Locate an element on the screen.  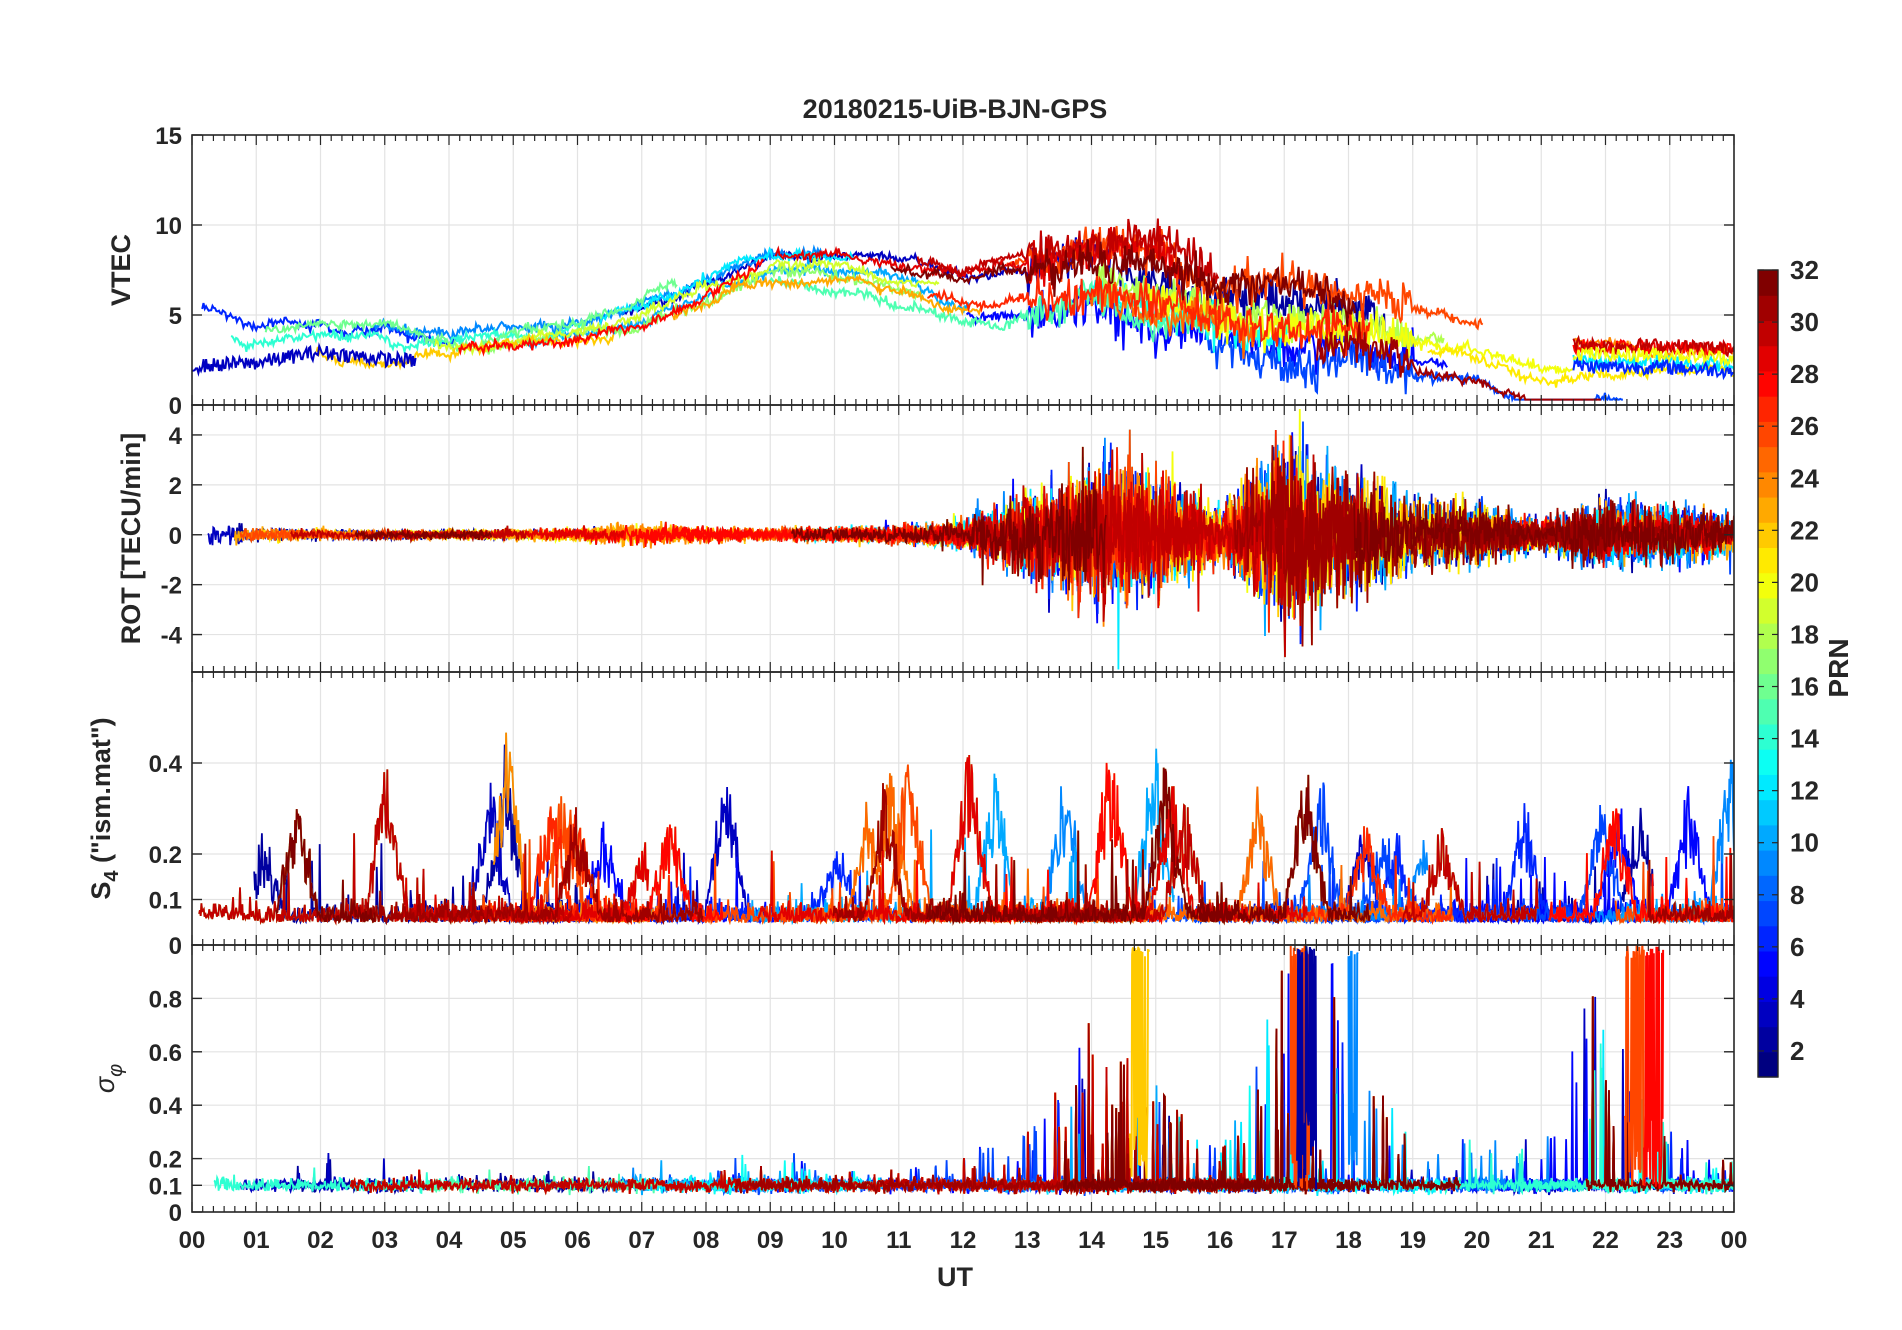
sigma-burst-prn2 is located at coordinates (1307, 1068).